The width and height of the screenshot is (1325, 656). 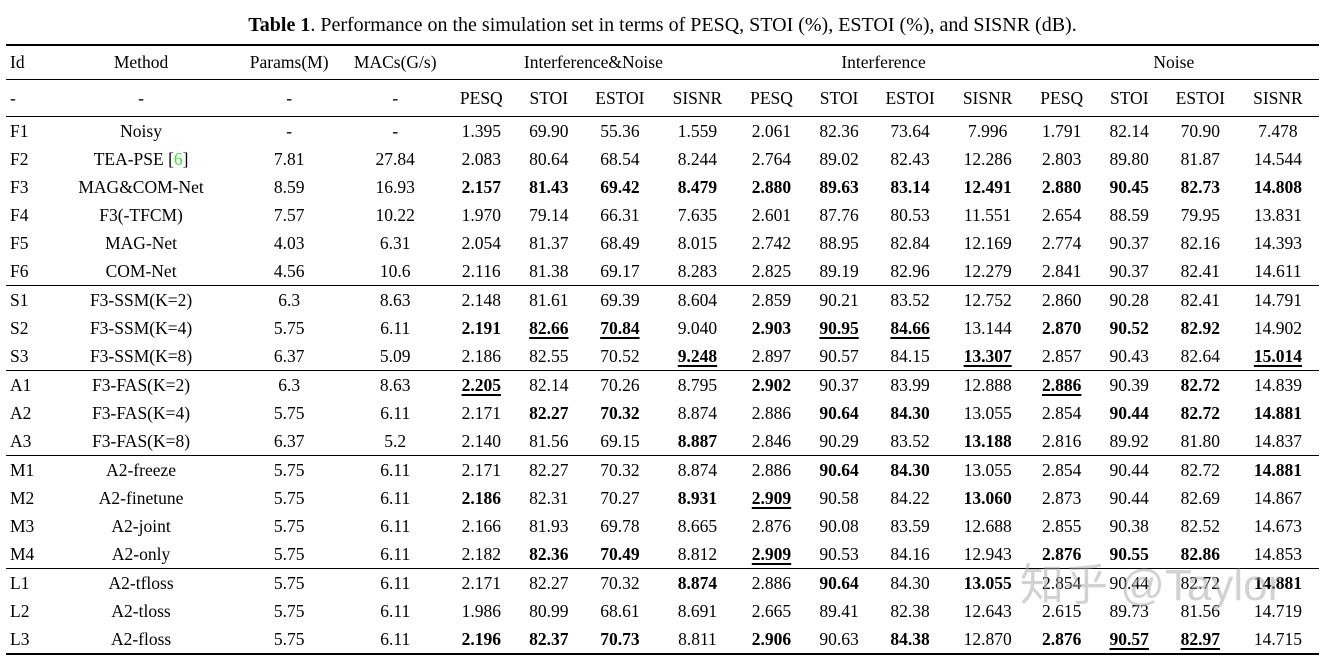 I want to click on cell-value: 2.880, so click(x=1062, y=186).